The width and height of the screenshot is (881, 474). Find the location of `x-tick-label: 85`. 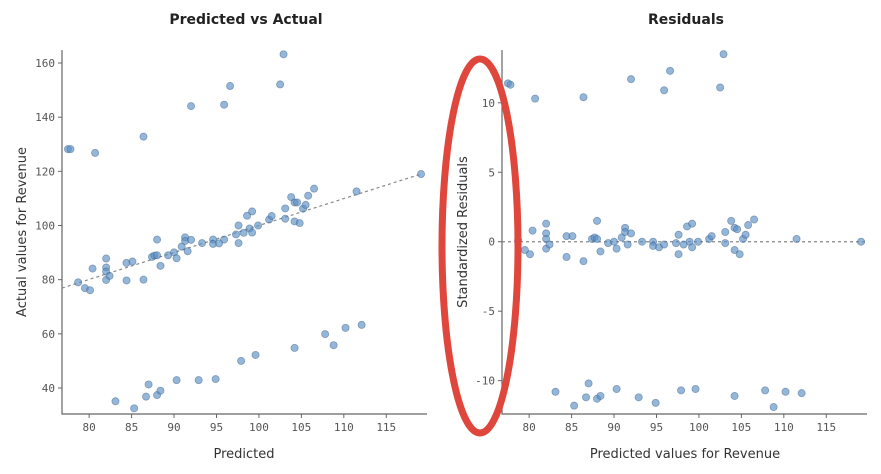

x-tick-label: 85 is located at coordinates (571, 427).